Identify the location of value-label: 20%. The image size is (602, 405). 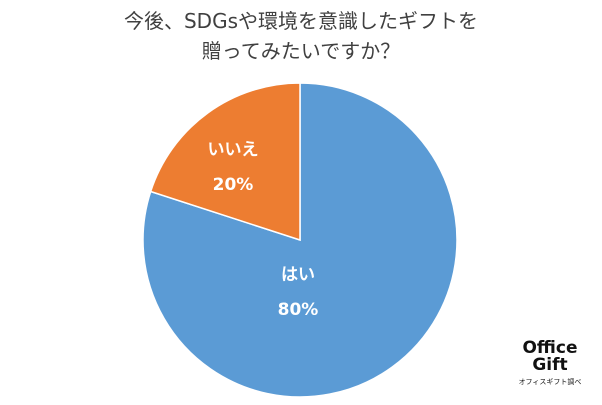
(233, 185).